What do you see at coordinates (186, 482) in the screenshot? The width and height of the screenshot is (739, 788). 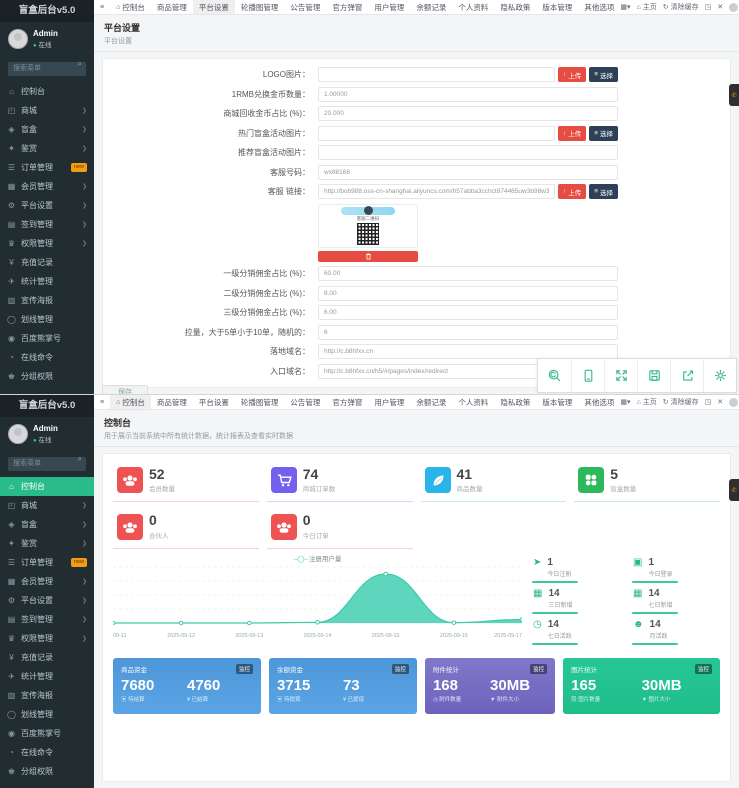 I see `stat-card-1: 52 会员数量` at bounding box center [186, 482].